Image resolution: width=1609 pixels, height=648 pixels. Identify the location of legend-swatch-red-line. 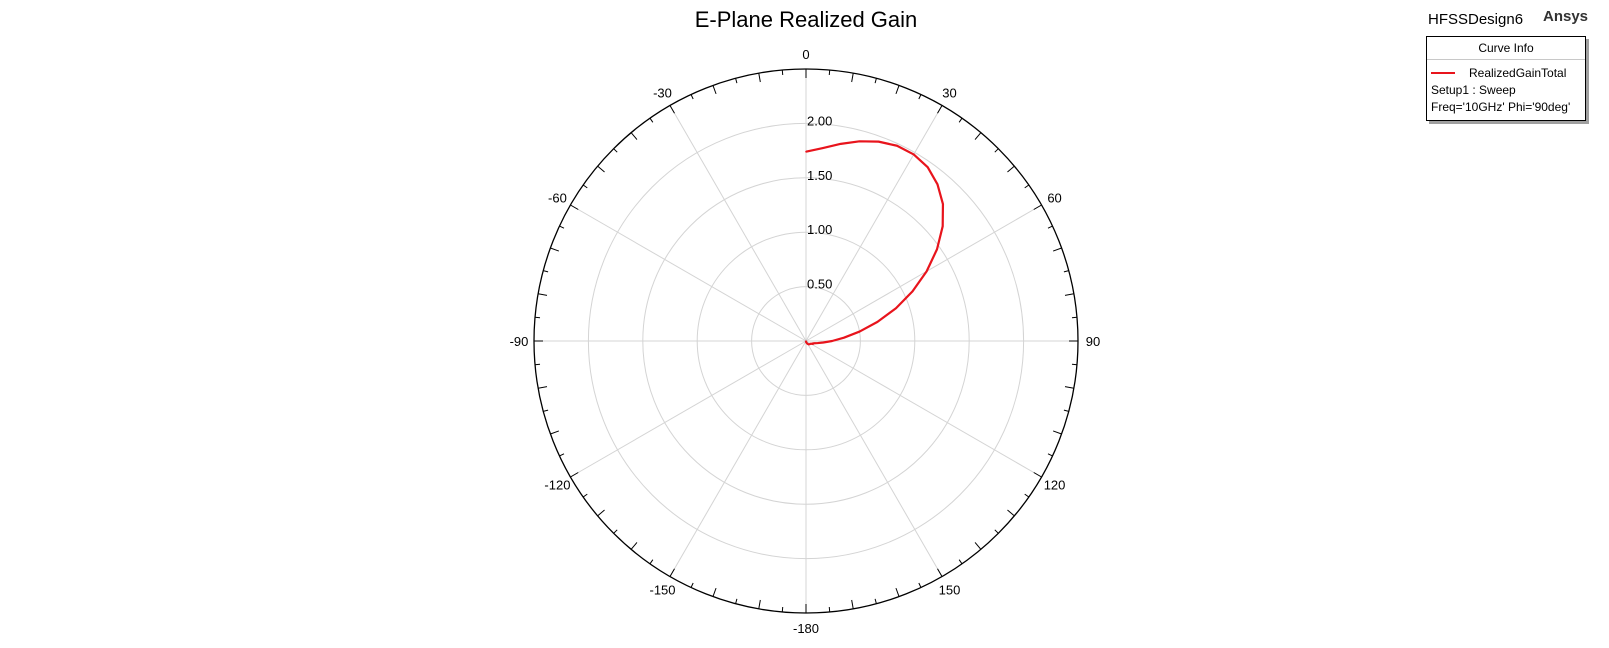
(1443, 73).